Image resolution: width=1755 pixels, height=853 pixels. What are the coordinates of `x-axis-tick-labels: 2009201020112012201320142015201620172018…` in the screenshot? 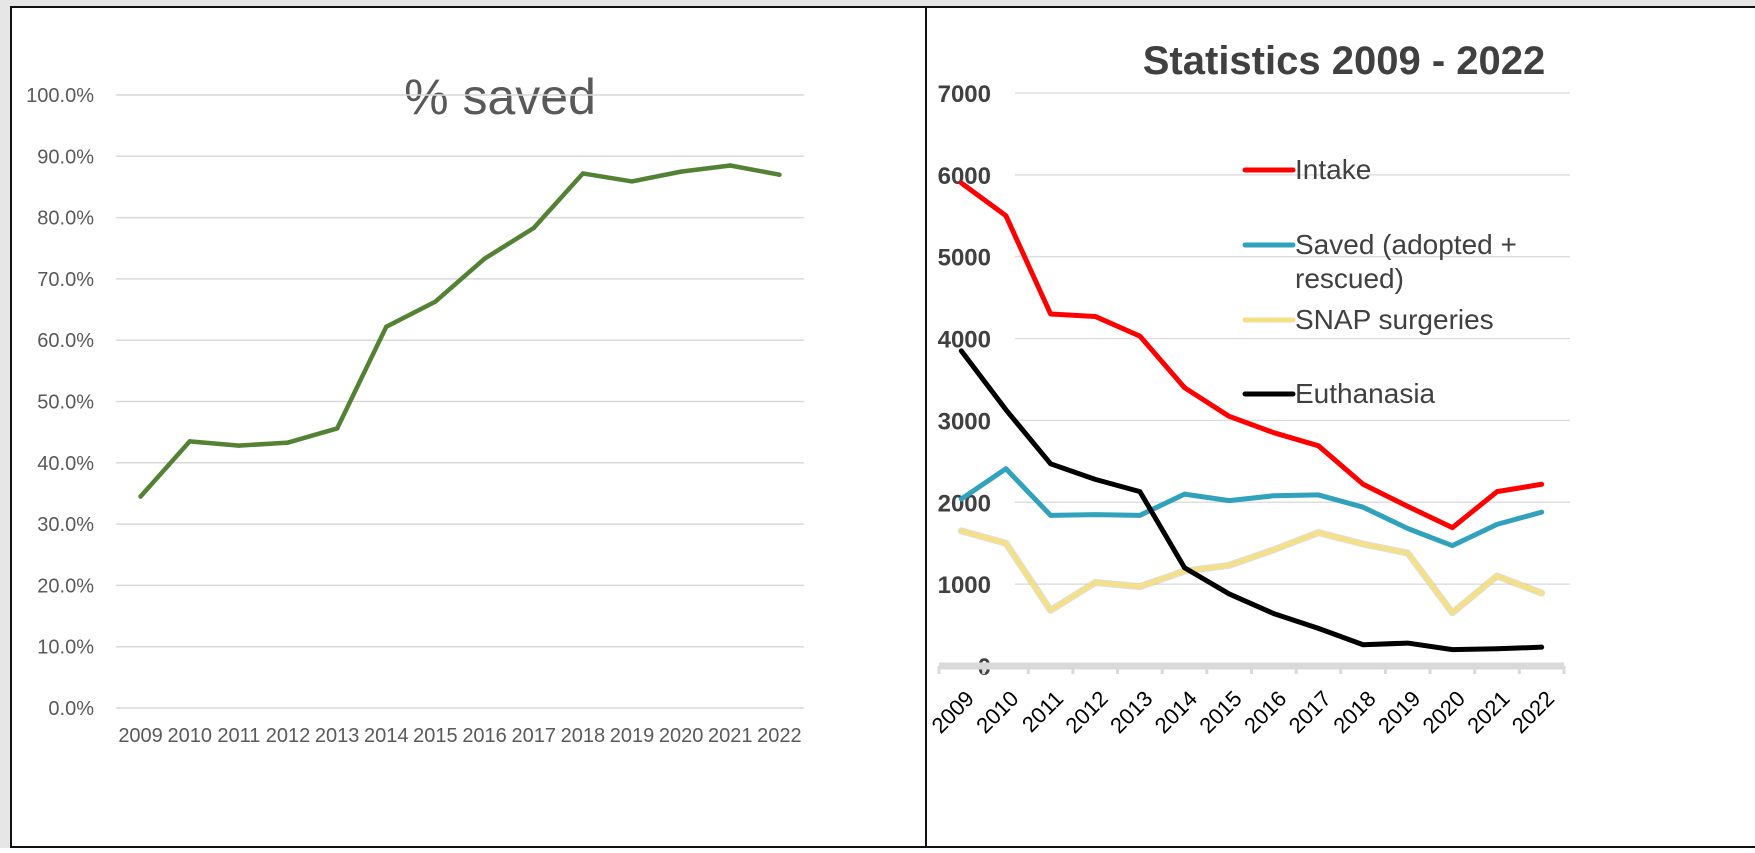 It's located at (1243, 712).